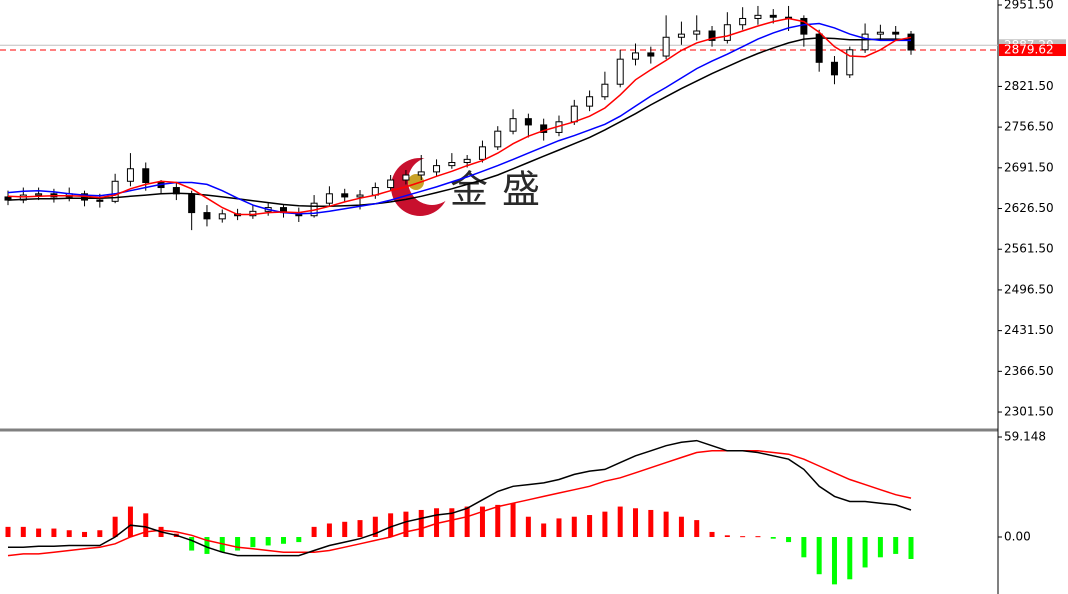 The width and height of the screenshot is (1068, 594). I want to click on y-tick-label: 2951.50, so click(1029, 6).